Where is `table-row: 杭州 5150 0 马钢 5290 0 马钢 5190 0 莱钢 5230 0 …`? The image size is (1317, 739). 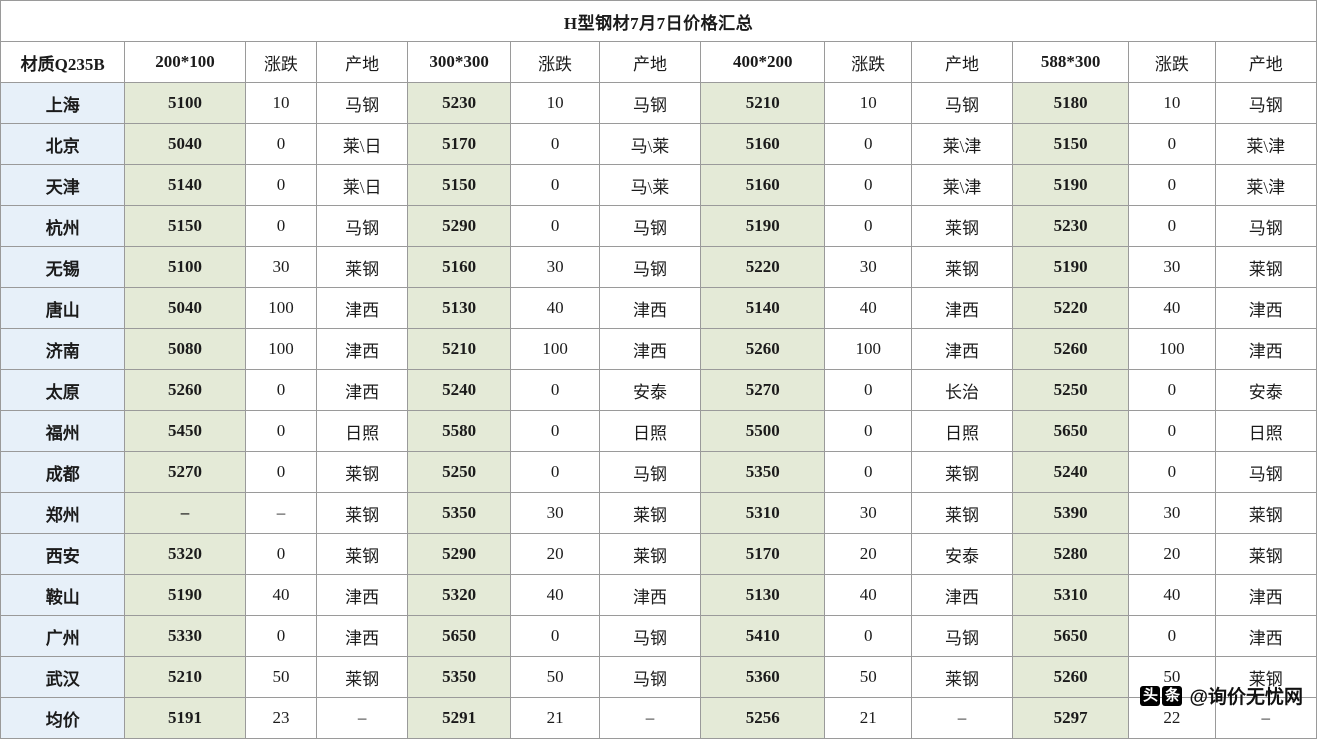 table-row: 杭州 5150 0 马钢 5290 0 马钢 5190 0 莱钢 5230 0 … is located at coordinates (658, 226).